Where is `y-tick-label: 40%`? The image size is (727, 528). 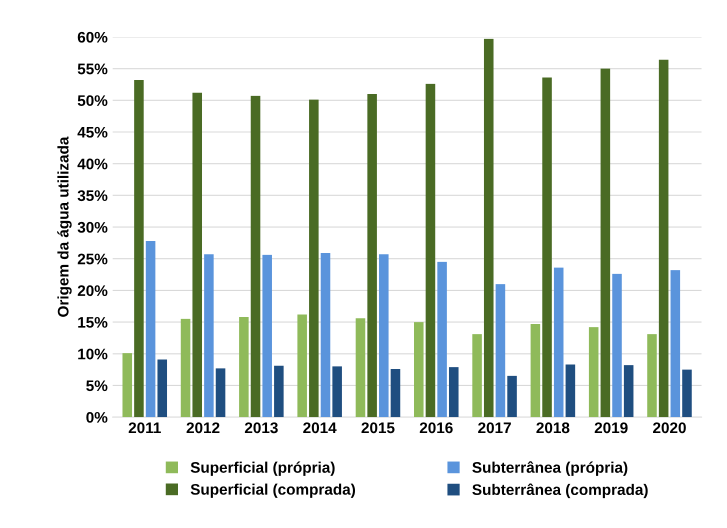
y-tick-label: 40% is located at coordinates (92, 164).